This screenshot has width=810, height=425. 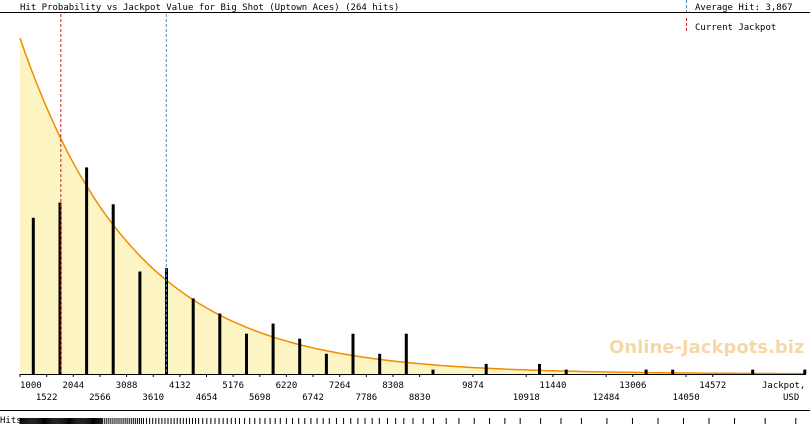 I want to click on x-axis-label-line-2: USD, so click(x=791, y=398).